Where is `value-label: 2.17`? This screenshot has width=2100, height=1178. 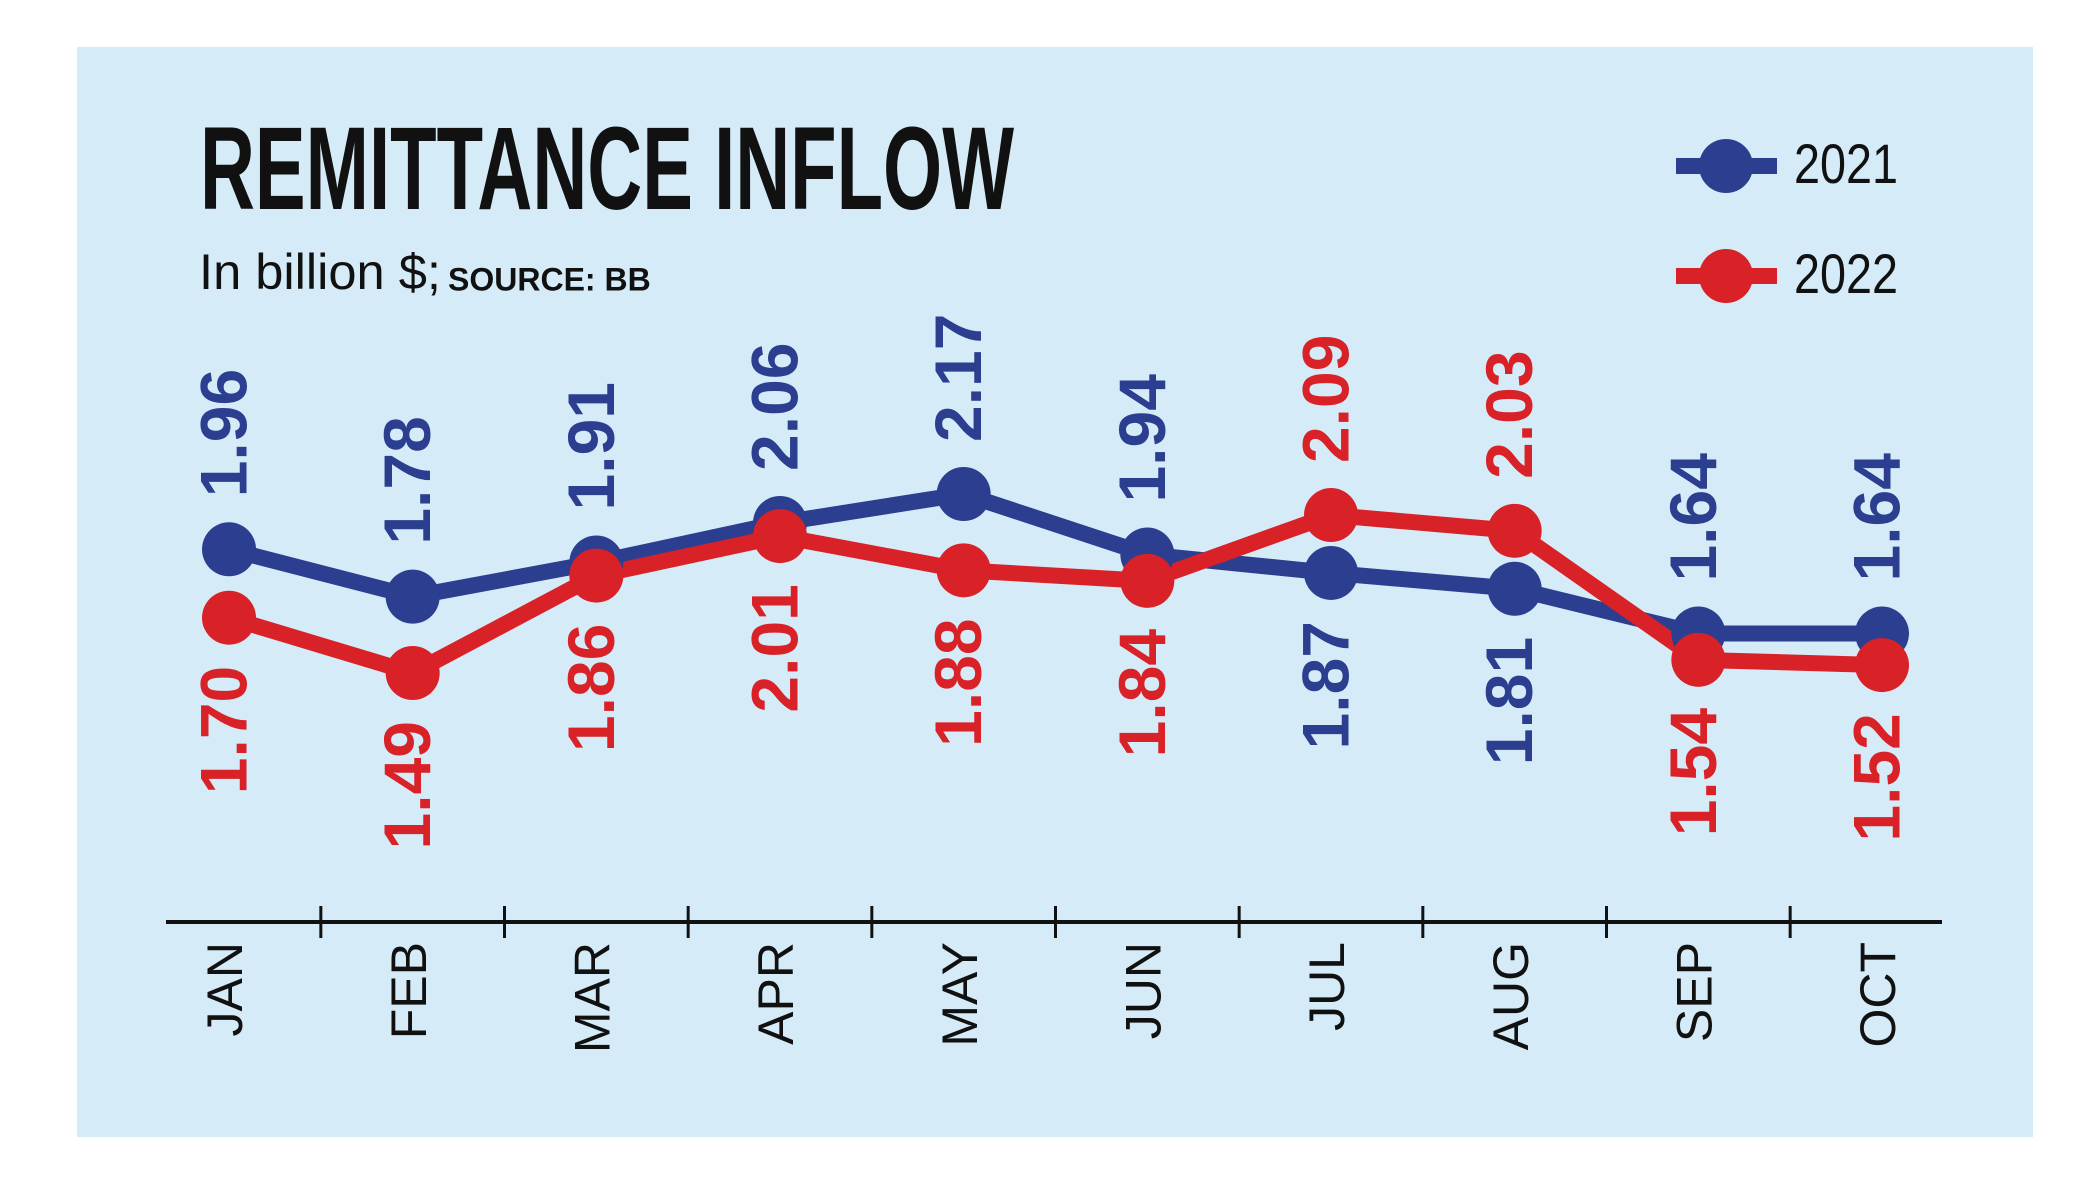
value-label: 2.17 is located at coordinates (958, 378).